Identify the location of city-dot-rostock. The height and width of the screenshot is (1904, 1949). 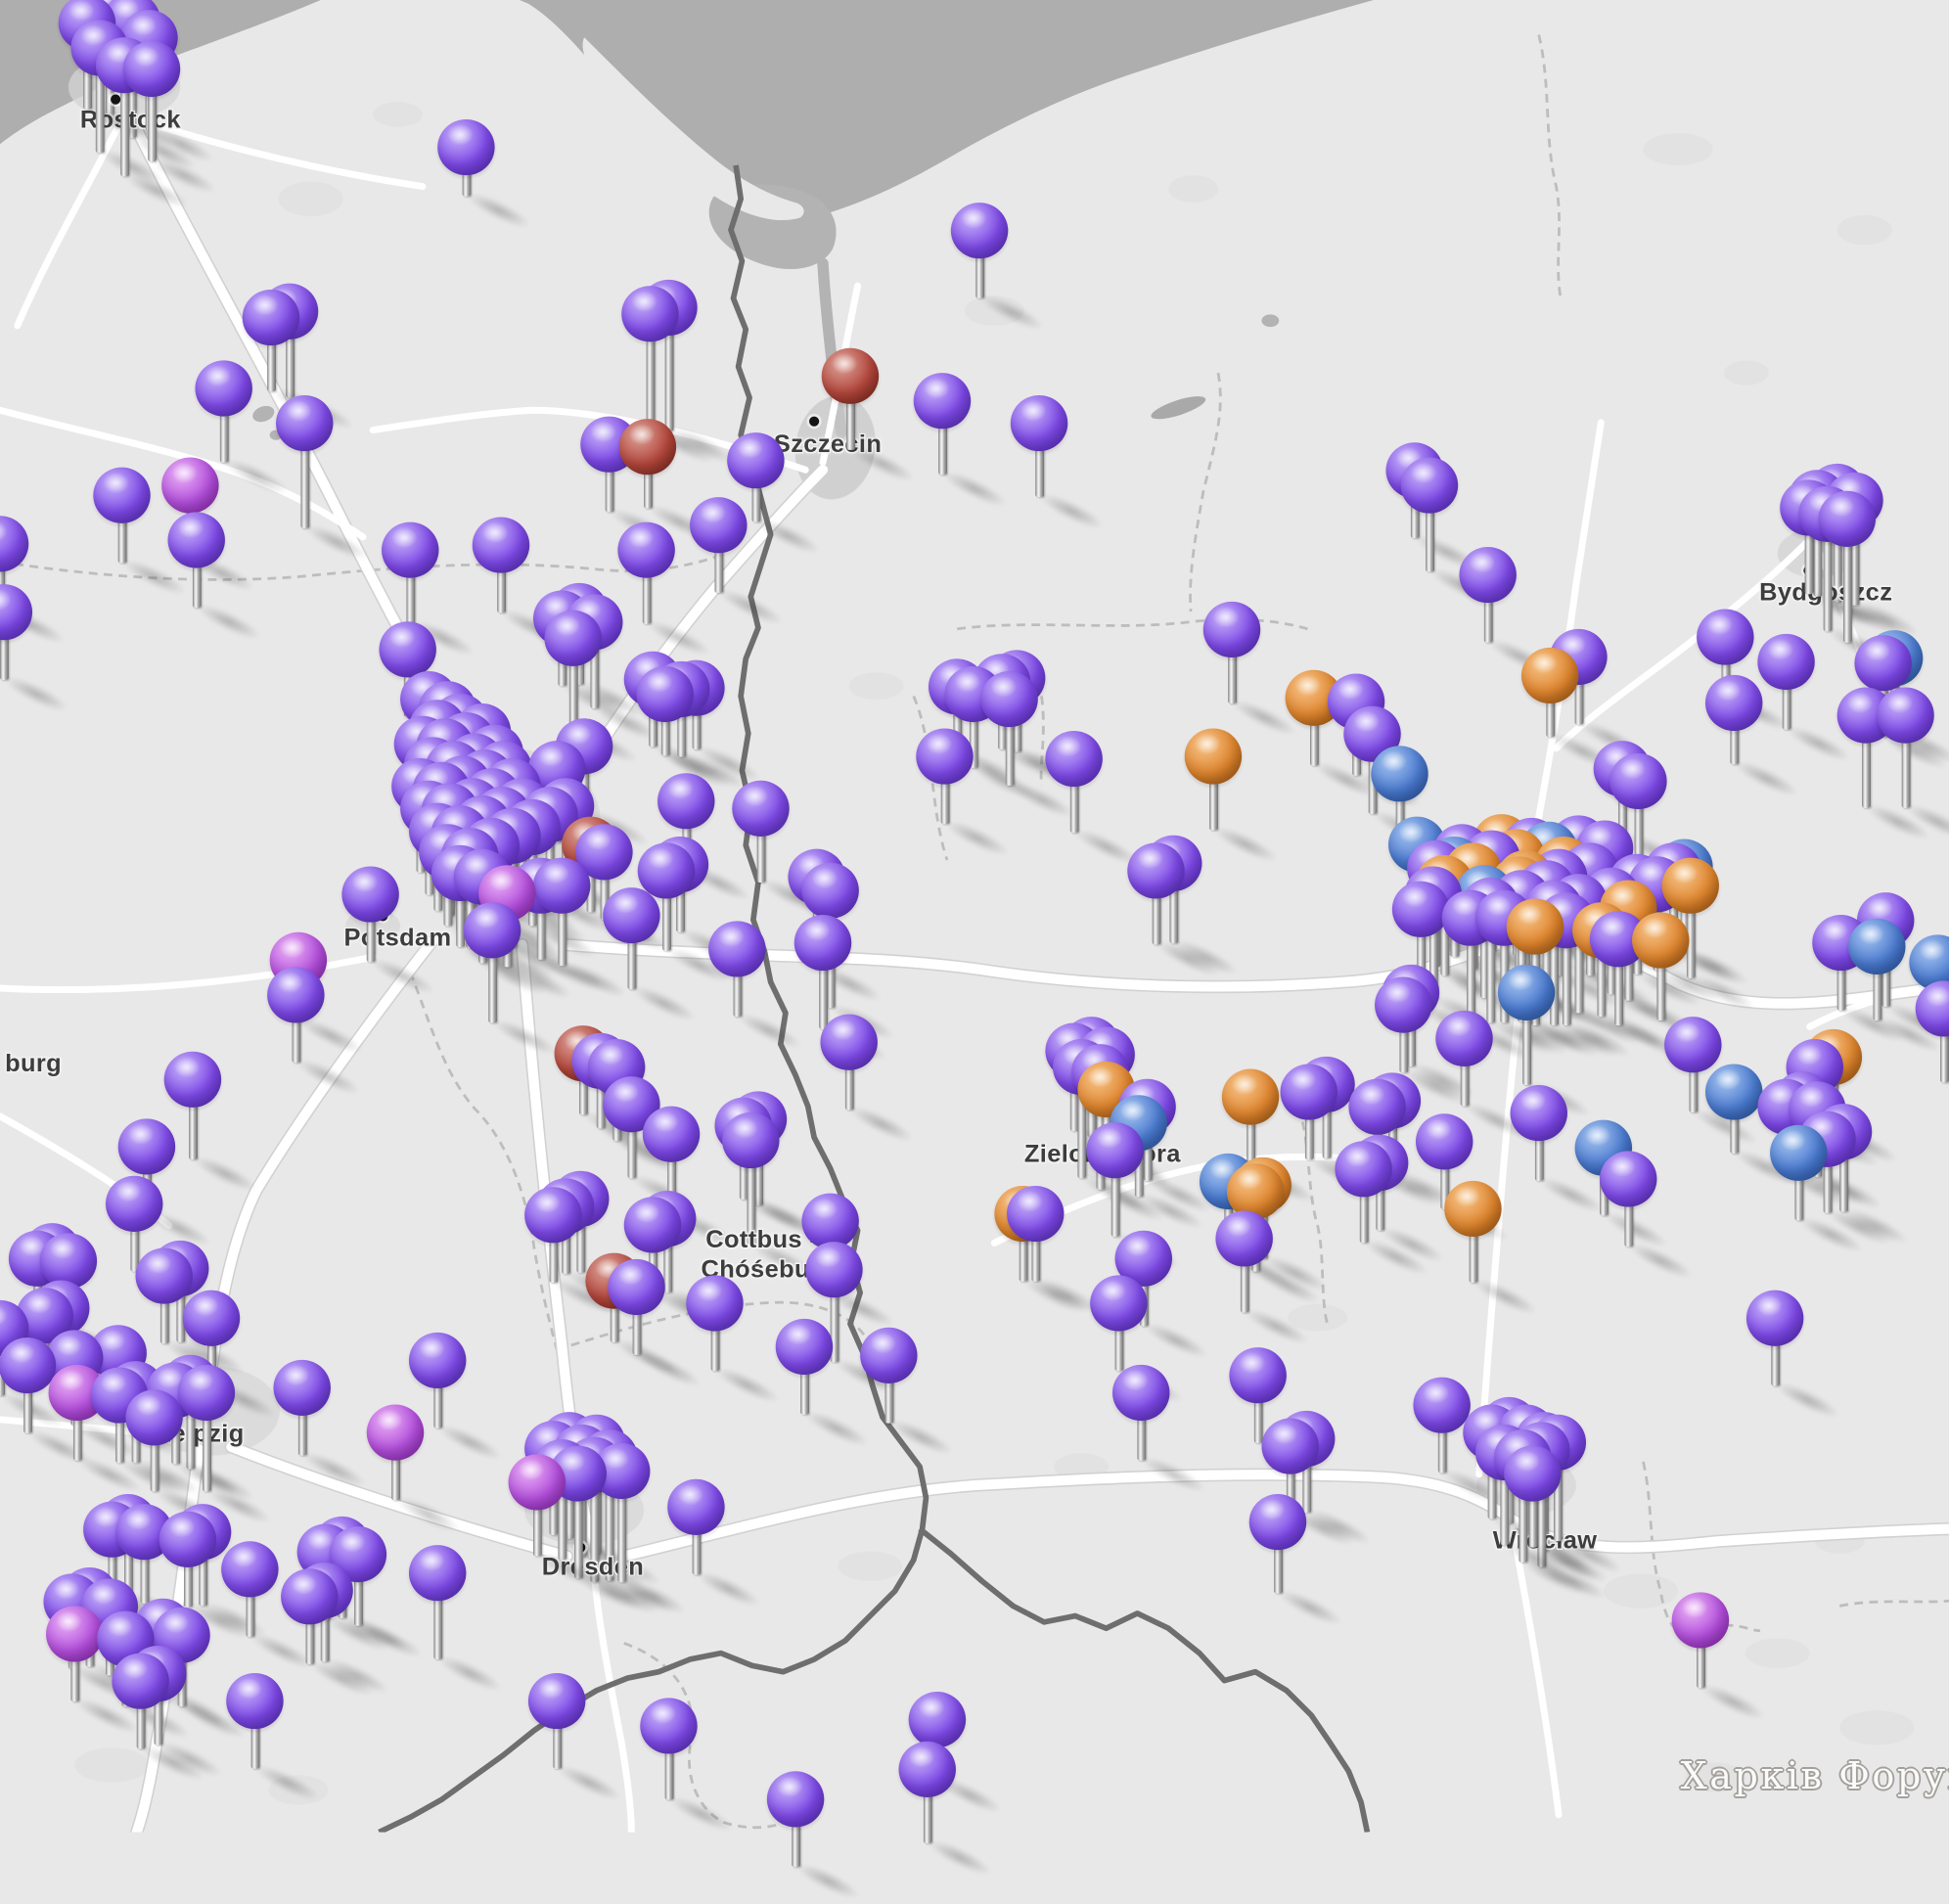
(116, 99).